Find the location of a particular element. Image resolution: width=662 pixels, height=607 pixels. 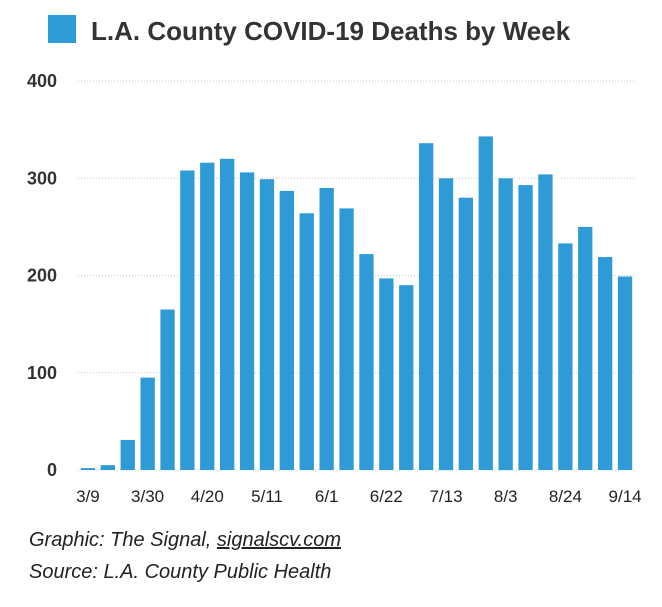

legend-swatch is located at coordinates (62, 29).